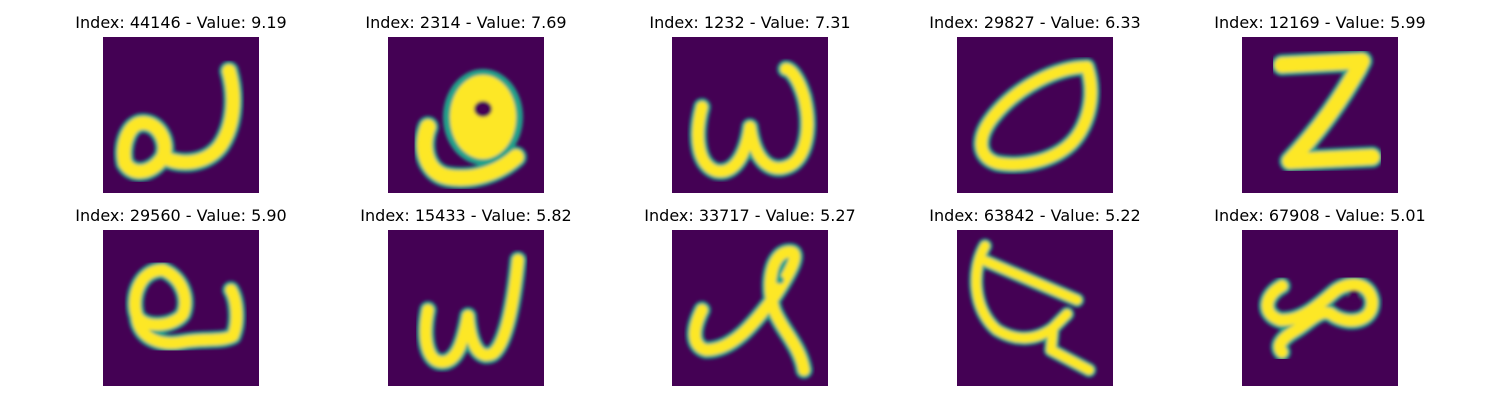 This screenshot has height=400, width=1500. What do you see at coordinates (181, 215) in the screenshot?
I see `panel-title: Index: 29560 - Value: 5.90` at bounding box center [181, 215].